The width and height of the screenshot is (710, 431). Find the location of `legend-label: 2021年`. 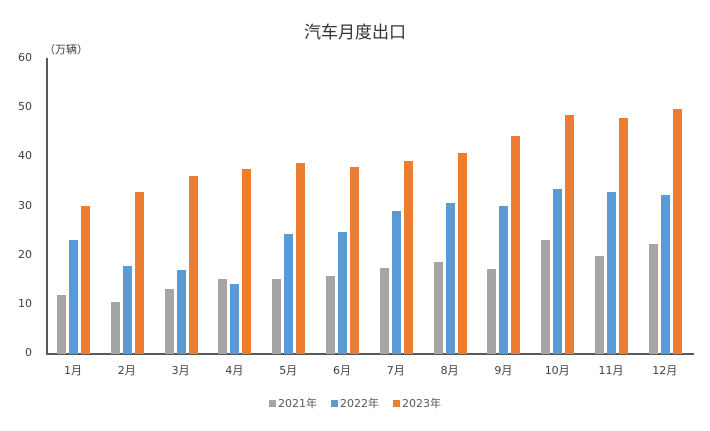

legend-label: 2021年 is located at coordinates (297, 403).